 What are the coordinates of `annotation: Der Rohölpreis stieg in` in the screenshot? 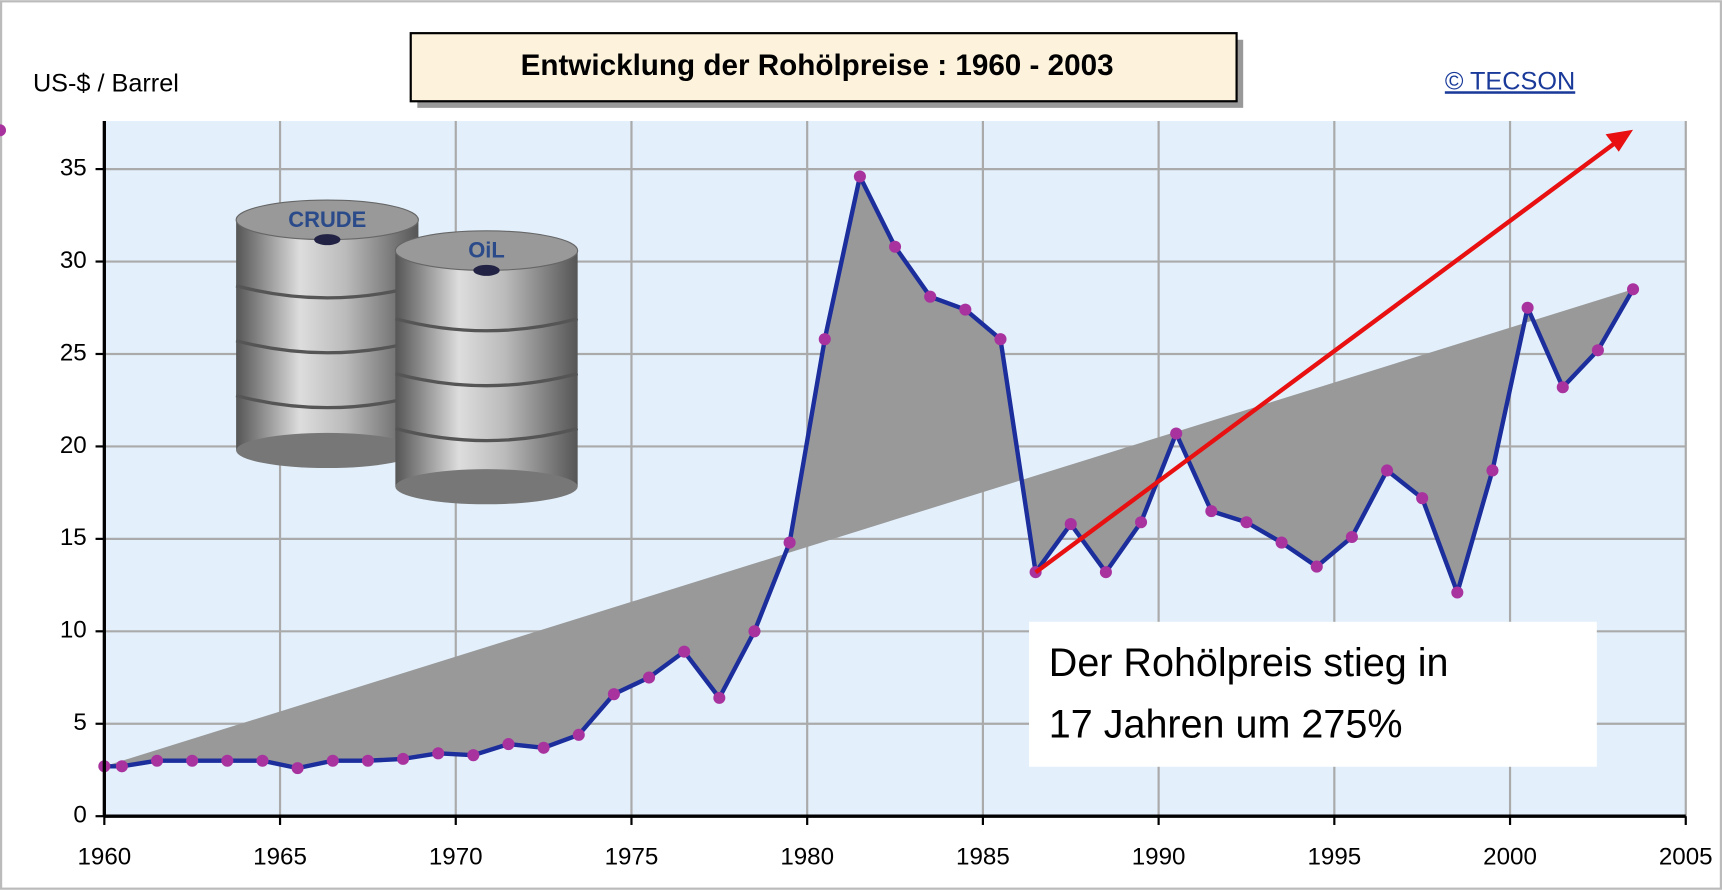 It's located at (1249, 663).